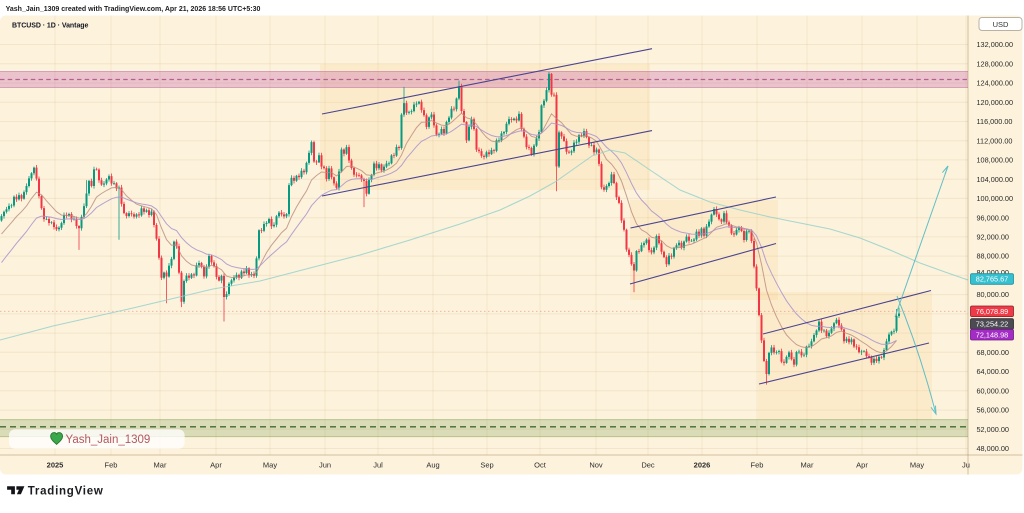 This screenshot has height=513, width=1024. What do you see at coordinates (66, 491) in the screenshot?
I see `svg-text: TradingView` at bounding box center [66, 491].